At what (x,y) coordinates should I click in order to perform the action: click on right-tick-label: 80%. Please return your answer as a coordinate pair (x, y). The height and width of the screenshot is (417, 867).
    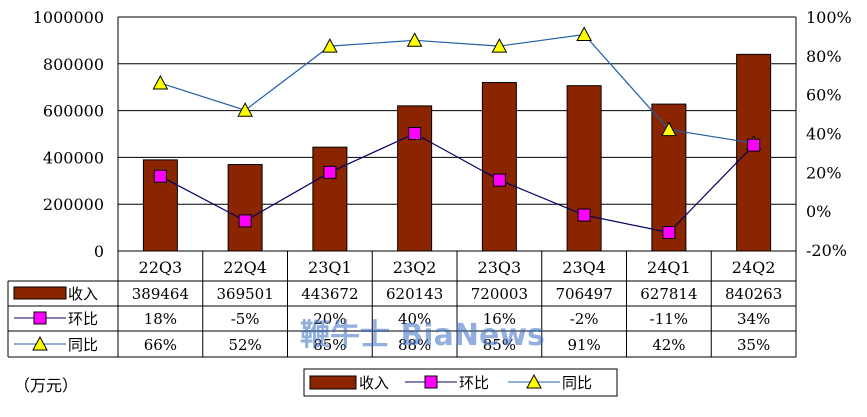
    Looking at the image, I should click on (824, 56).